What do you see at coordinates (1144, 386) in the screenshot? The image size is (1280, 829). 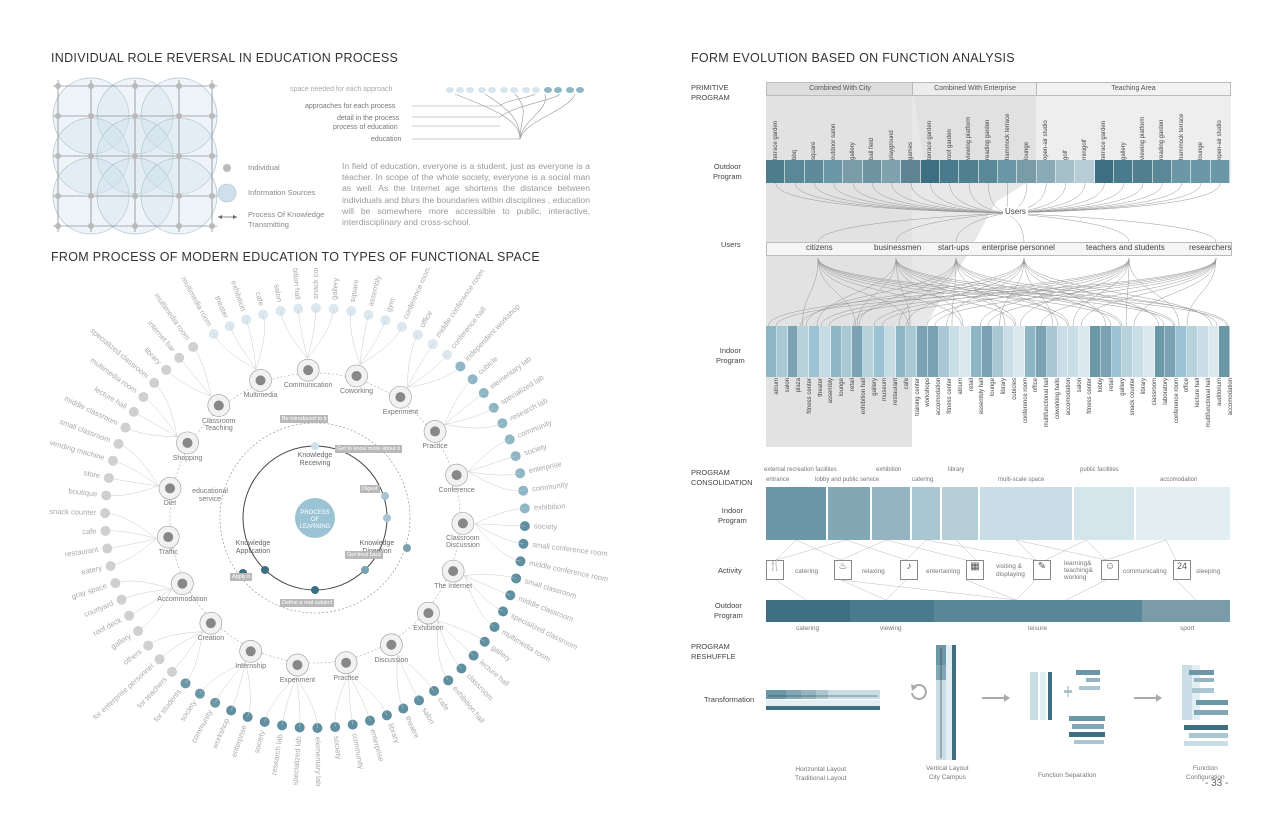 I see `indoor-item-34: library` at bounding box center [1144, 386].